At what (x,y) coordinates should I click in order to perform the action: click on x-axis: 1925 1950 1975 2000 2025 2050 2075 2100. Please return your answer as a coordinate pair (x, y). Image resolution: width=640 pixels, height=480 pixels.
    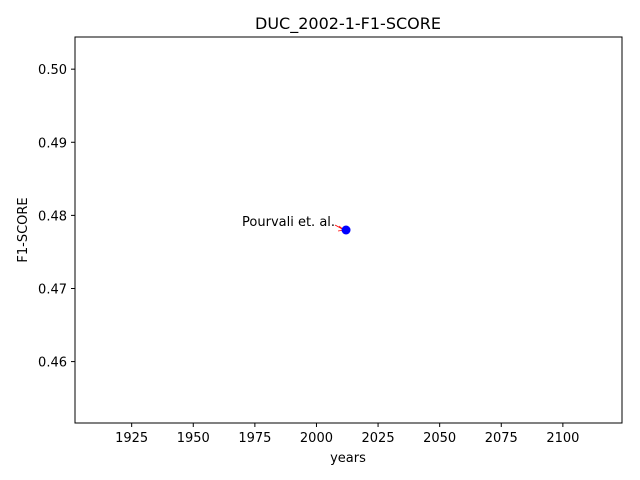
    Looking at the image, I should click on (347, 434).